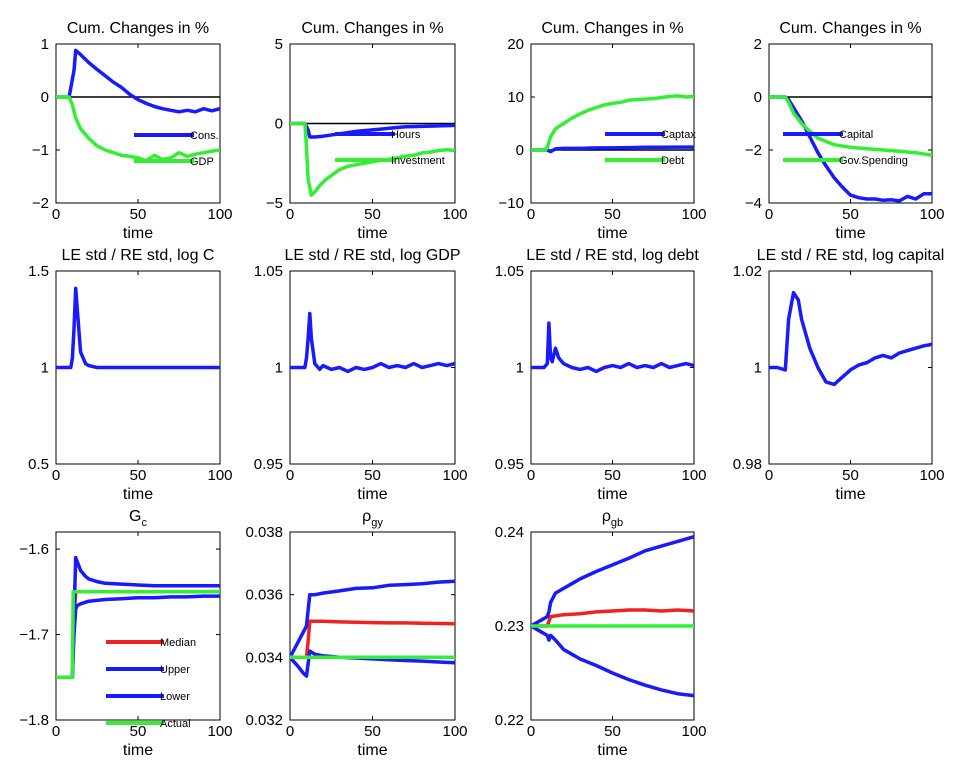 Image resolution: width=970 pixels, height=777 pixels. Describe the element at coordinates (515, 44) in the screenshot. I see `y-tick-label: 20` at that location.